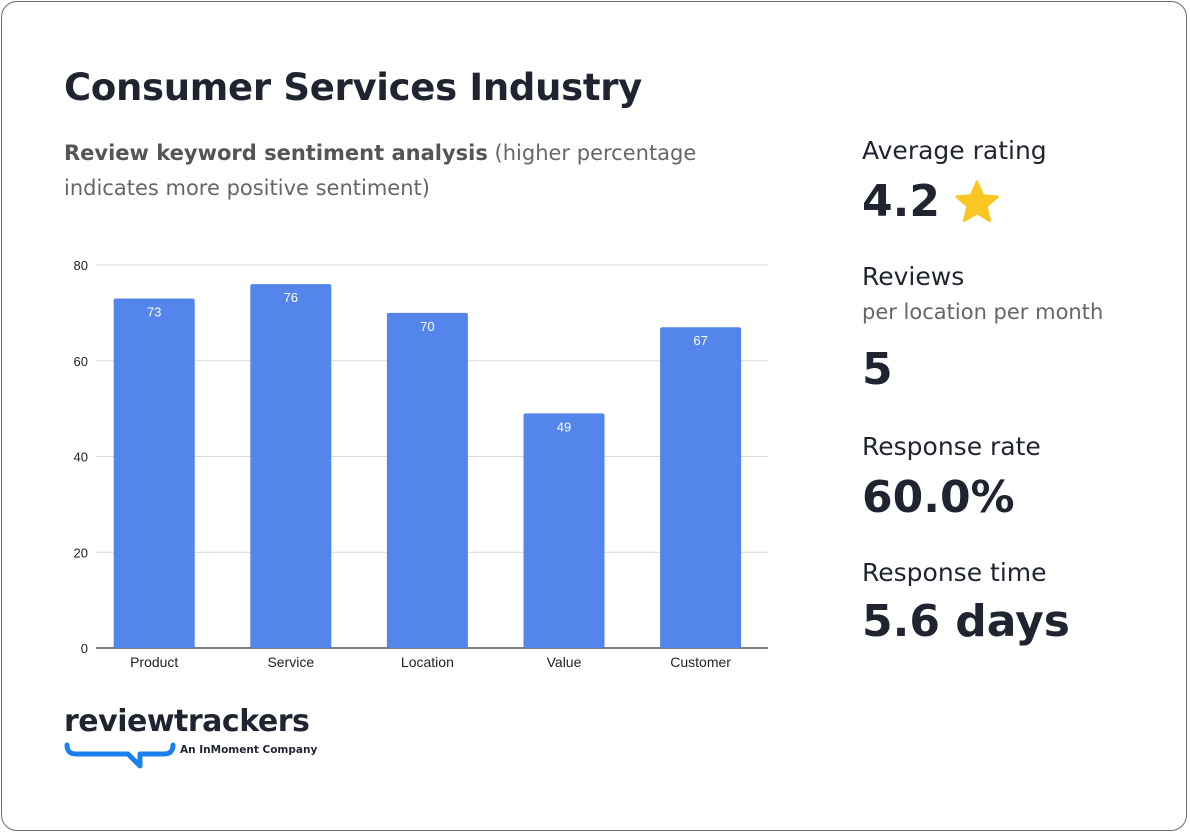  What do you see at coordinates (353, 87) in the screenshot?
I see `page-title: Consumer Services Industry` at bounding box center [353, 87].